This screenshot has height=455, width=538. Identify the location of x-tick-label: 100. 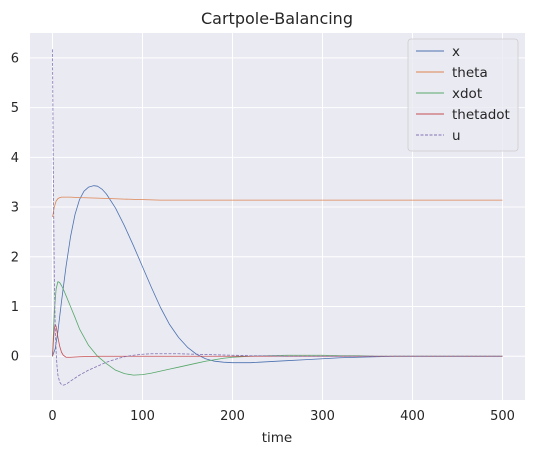
(142, 416).